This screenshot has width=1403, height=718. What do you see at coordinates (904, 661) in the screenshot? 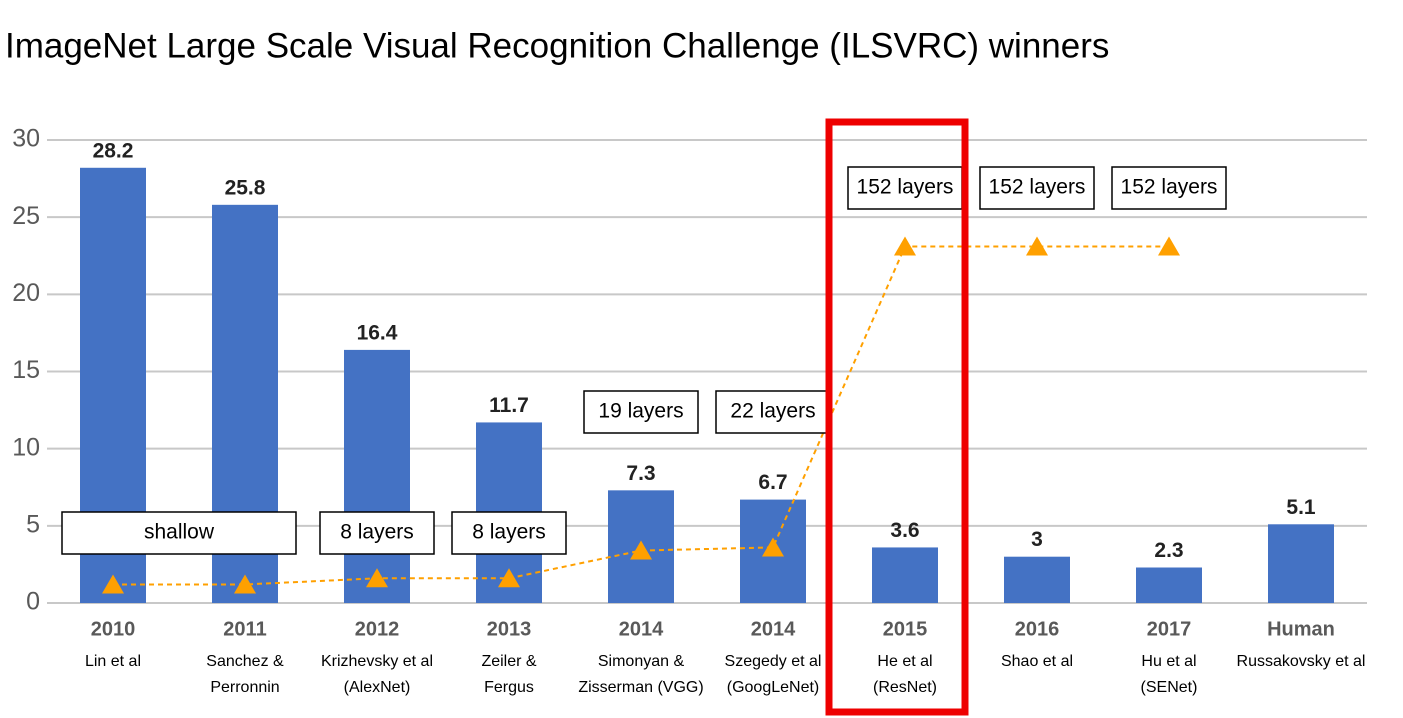
I see `author-label: He et al` at bounding box center [904, 661].